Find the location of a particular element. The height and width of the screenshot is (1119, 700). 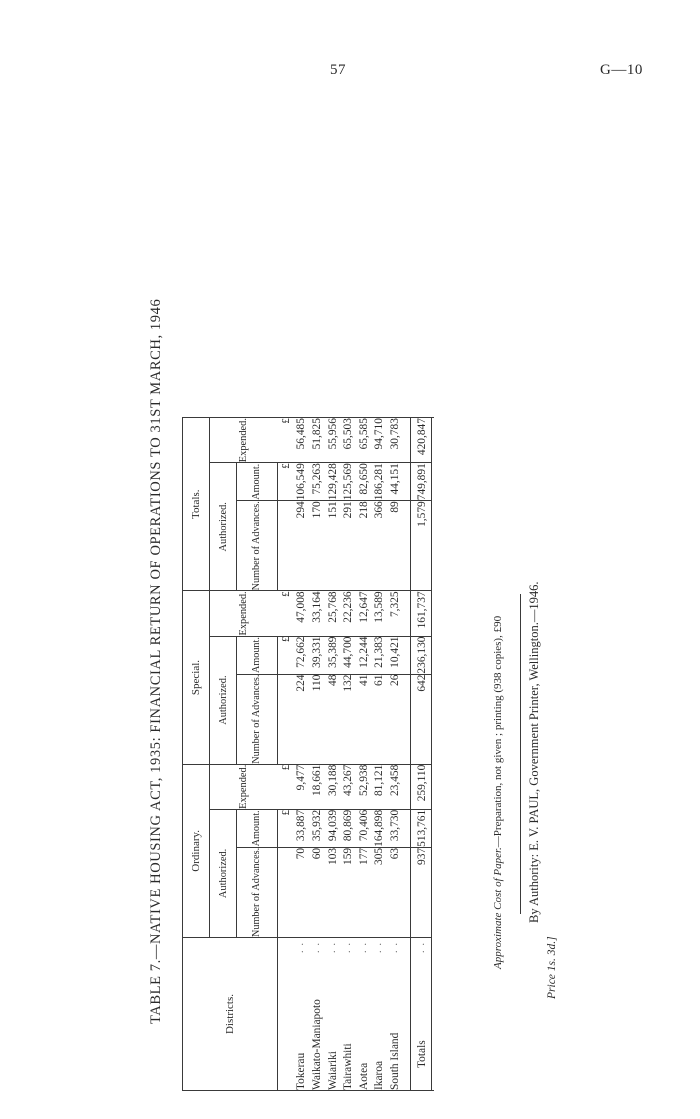

totals-special-amount: 236,130 is located at coordinates (421, 655).